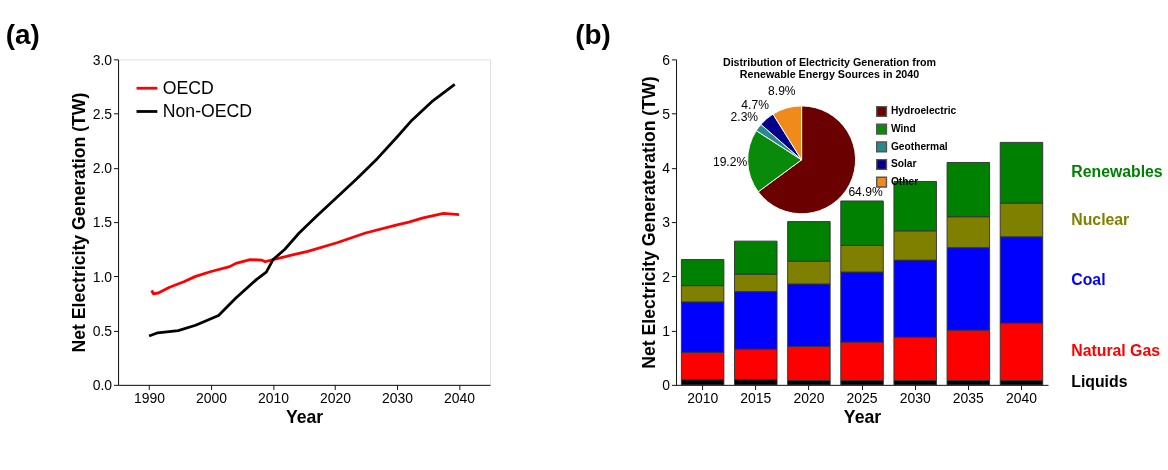 Image resolution: width=1168 pixels, height=470 pixels. Describe the element at coordinates (102, 276) in the screenshot. I see `y-tick-label: 1.0` at that location.